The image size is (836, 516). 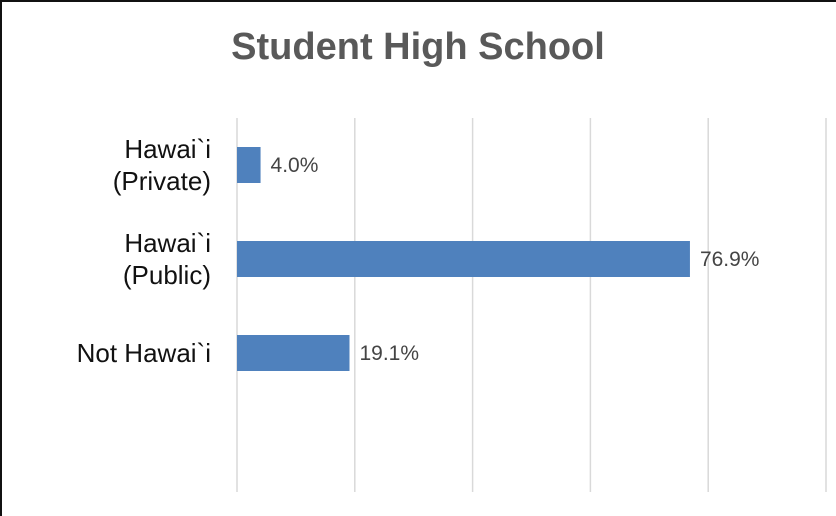 I want to click on data-label: 19.1%, so click(x=389, y=353).